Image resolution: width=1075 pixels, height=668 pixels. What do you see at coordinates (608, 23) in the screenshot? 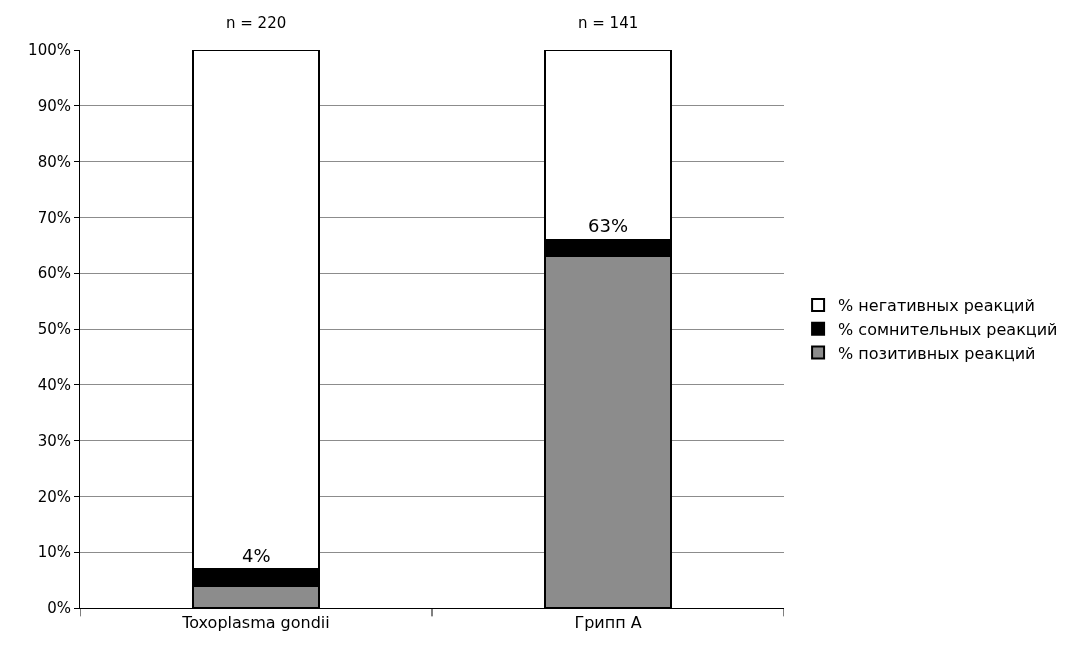
I see `annotation: n = 141` at bounding box center [608, 23].